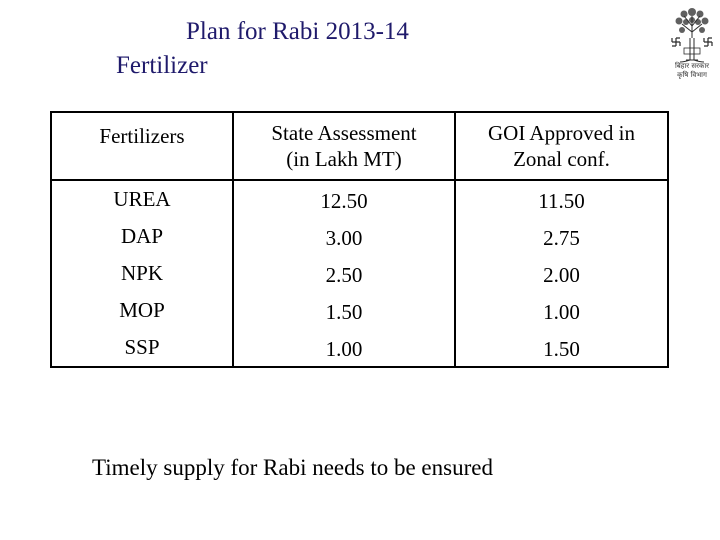  What do you see at coordinates (142, 136) in the screenshot?
I see `header-fertilizers-label: Fertilizers` at bounding box center [142, 136].